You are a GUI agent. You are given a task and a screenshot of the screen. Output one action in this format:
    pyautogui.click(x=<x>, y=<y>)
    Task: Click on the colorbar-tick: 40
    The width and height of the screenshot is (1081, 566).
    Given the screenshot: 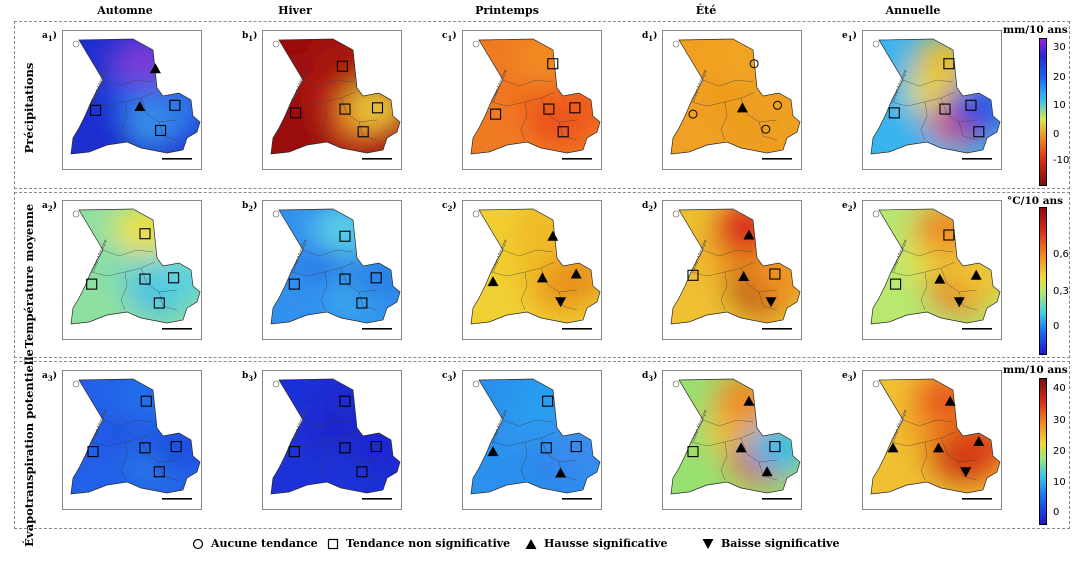 What is the action you would take?
    pyautogui.click(x=1059, y=388)
    